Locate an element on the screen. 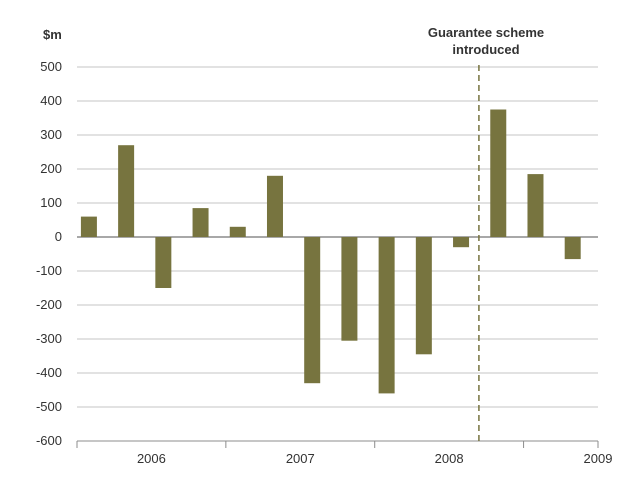 The image size is (640, 483). y-tick-label: 300 is located at coordinates (51, 134).